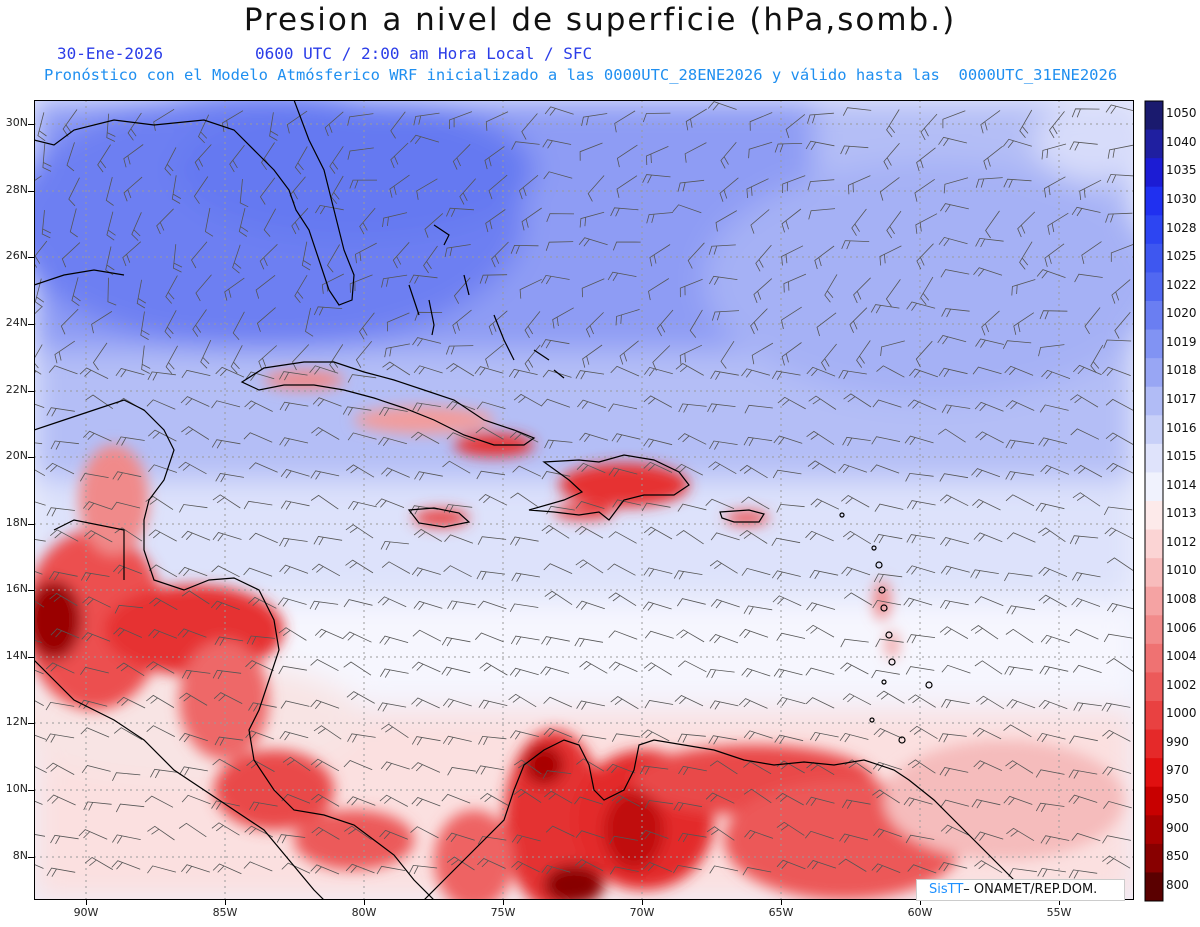  Describe the element at coordinates (16, 189) in the screenshot. I see `lat-label: 28N` at that location.